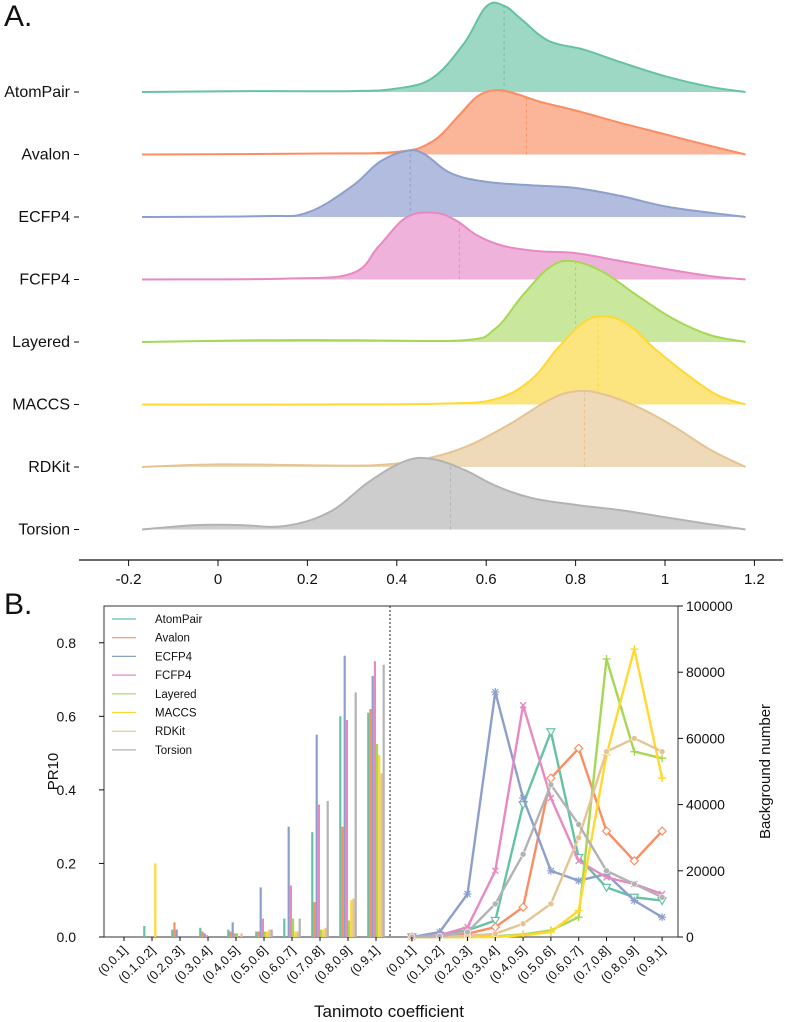 The height and width of the screenshot is (1022, 803). I want to click on x-tick-label-line-9: (0.9,1], so click(650, 960).